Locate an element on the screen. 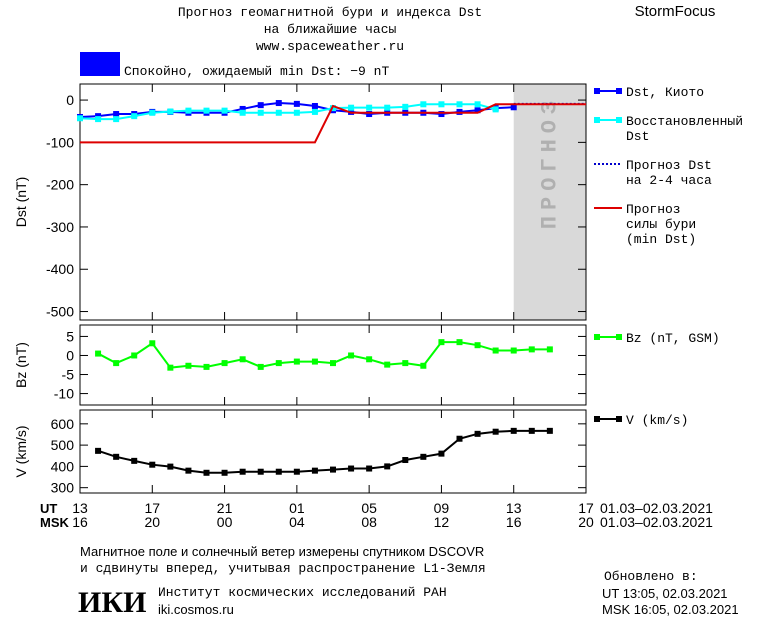 This screenshot has width=760, height=620. forecast-label: ПРОГНОЗ is located at coordinates (550, 162).